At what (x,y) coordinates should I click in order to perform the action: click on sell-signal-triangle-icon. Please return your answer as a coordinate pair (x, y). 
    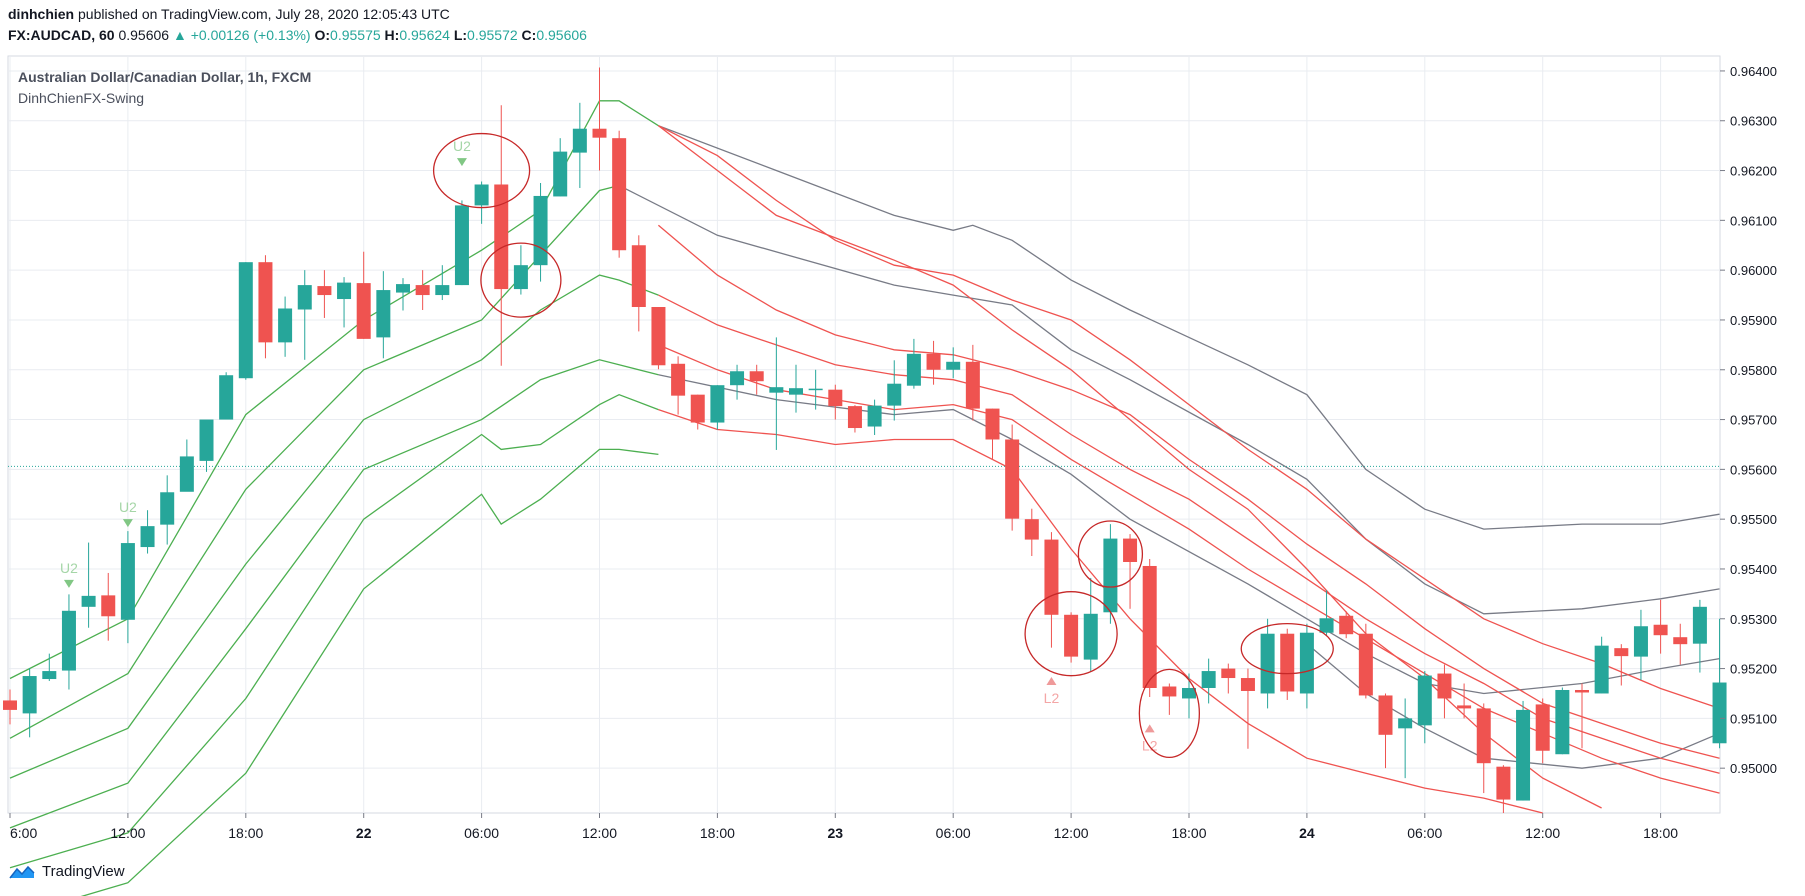
    Looking at the image, I should click on (461, 162).